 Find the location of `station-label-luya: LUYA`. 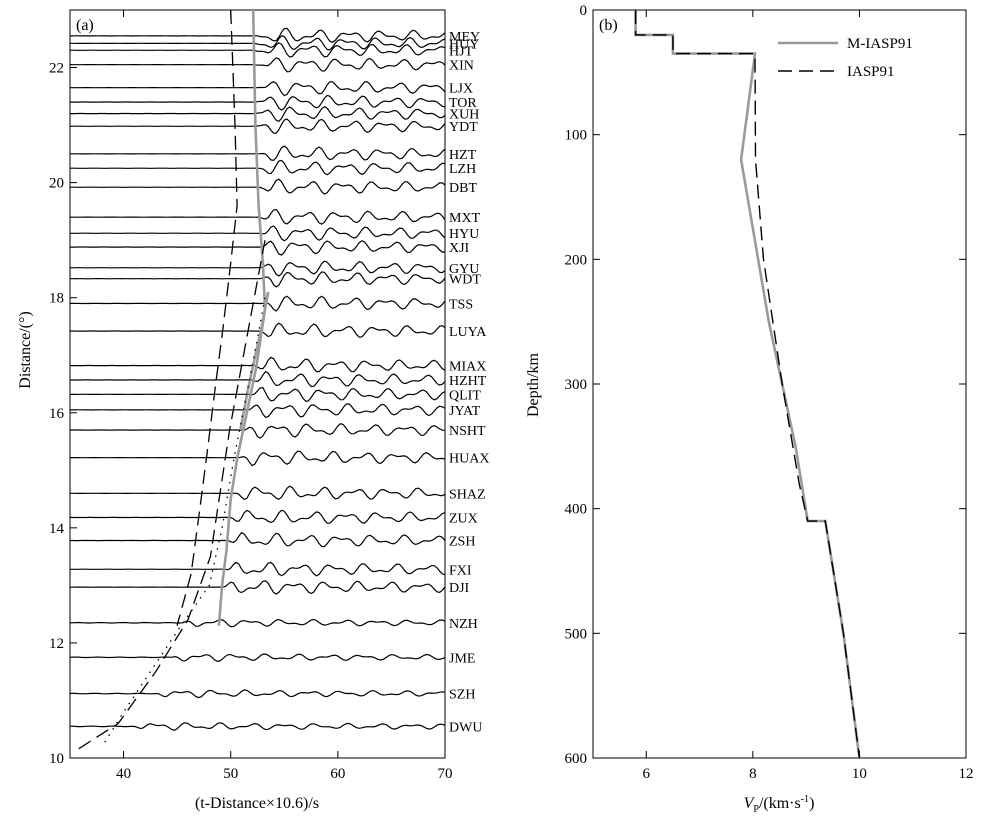

station-label-luya: LUYA is located at coordinates (468, 332).